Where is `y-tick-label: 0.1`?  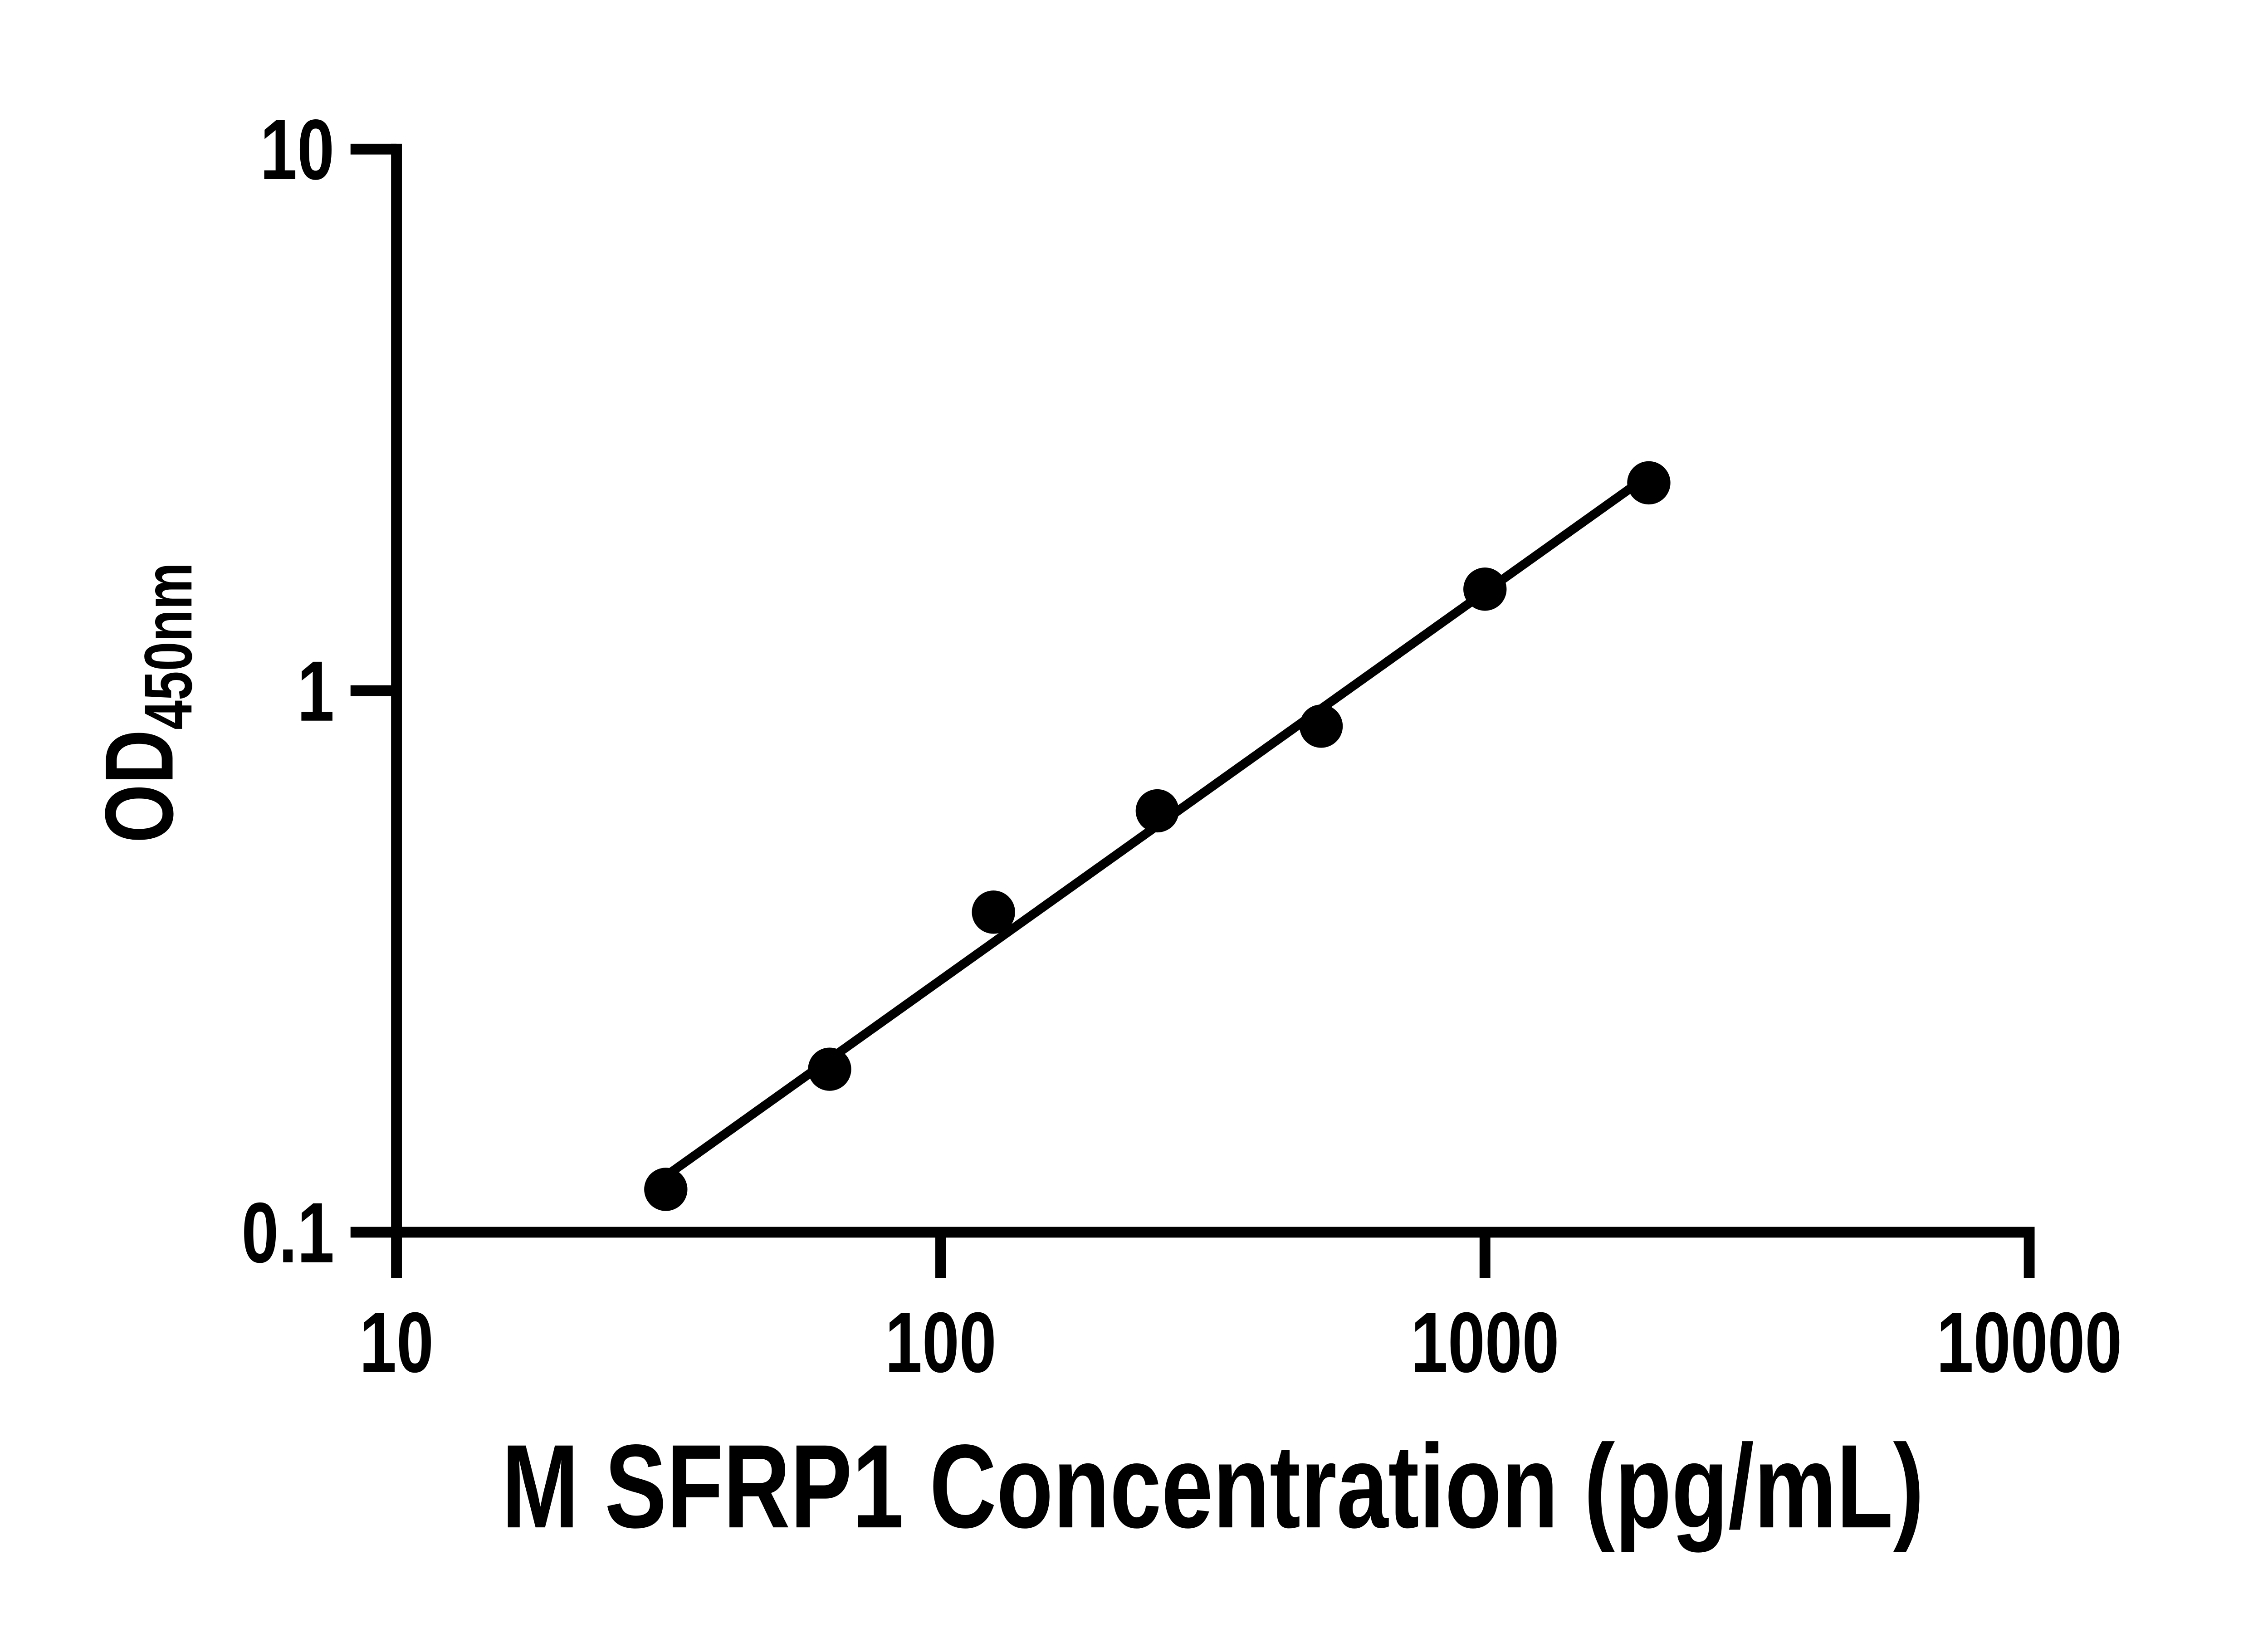
y-tick-label: 0.1 is located at coordinates (288, 1233).